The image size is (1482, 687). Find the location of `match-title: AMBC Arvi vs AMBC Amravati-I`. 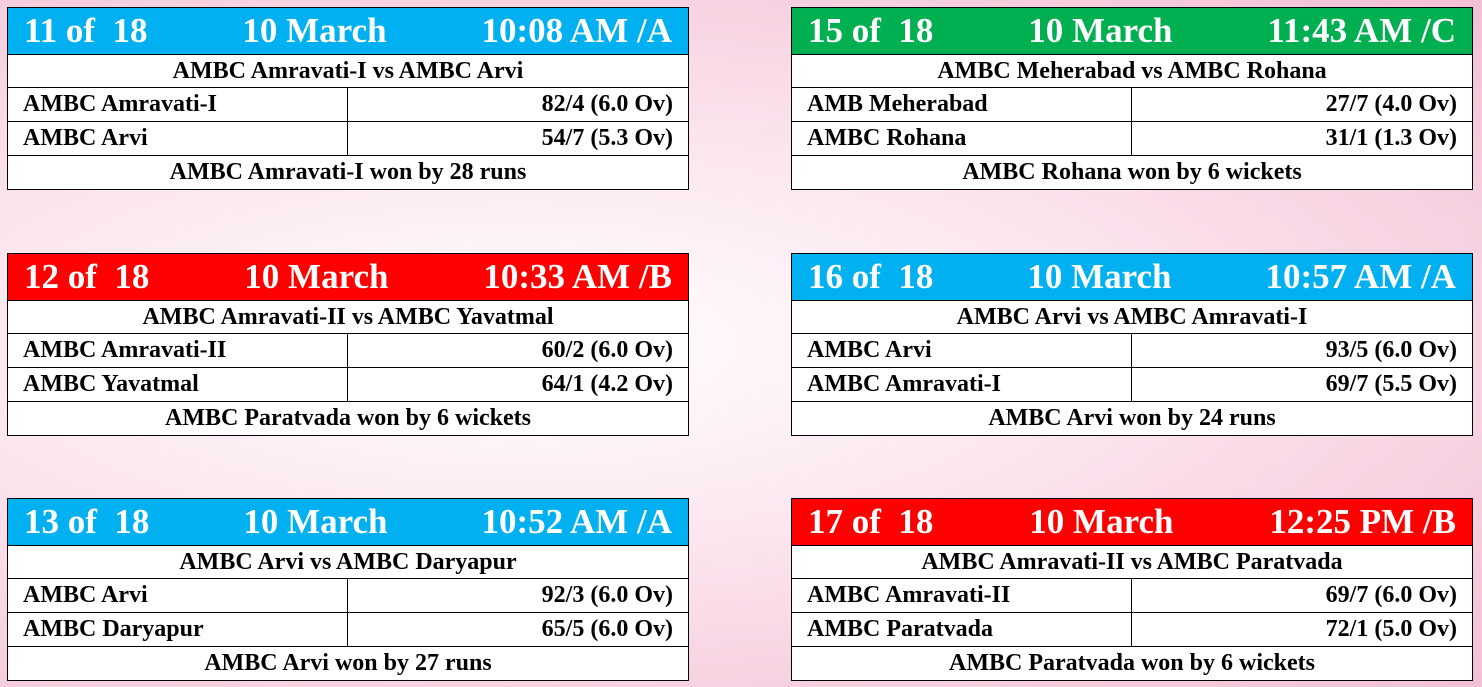

match-title: AMBC Arvi vs AMBC Amravati-I is located at coordinates (1132, 317).